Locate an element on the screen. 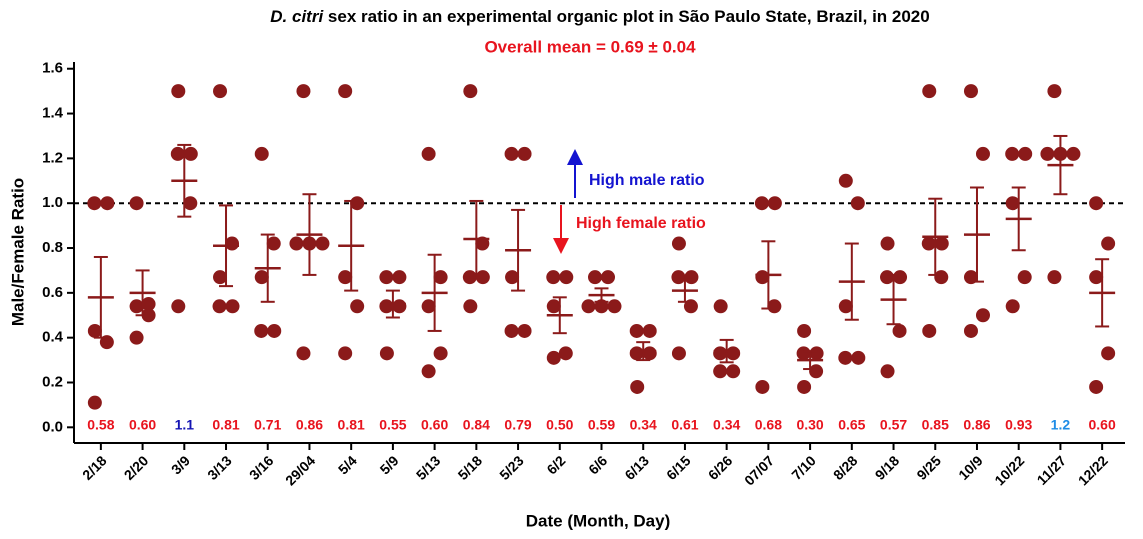 This screenshot has width=1143, height=539. y-axis-label: Male/Female Ratio is located at coordinates (17, 252).